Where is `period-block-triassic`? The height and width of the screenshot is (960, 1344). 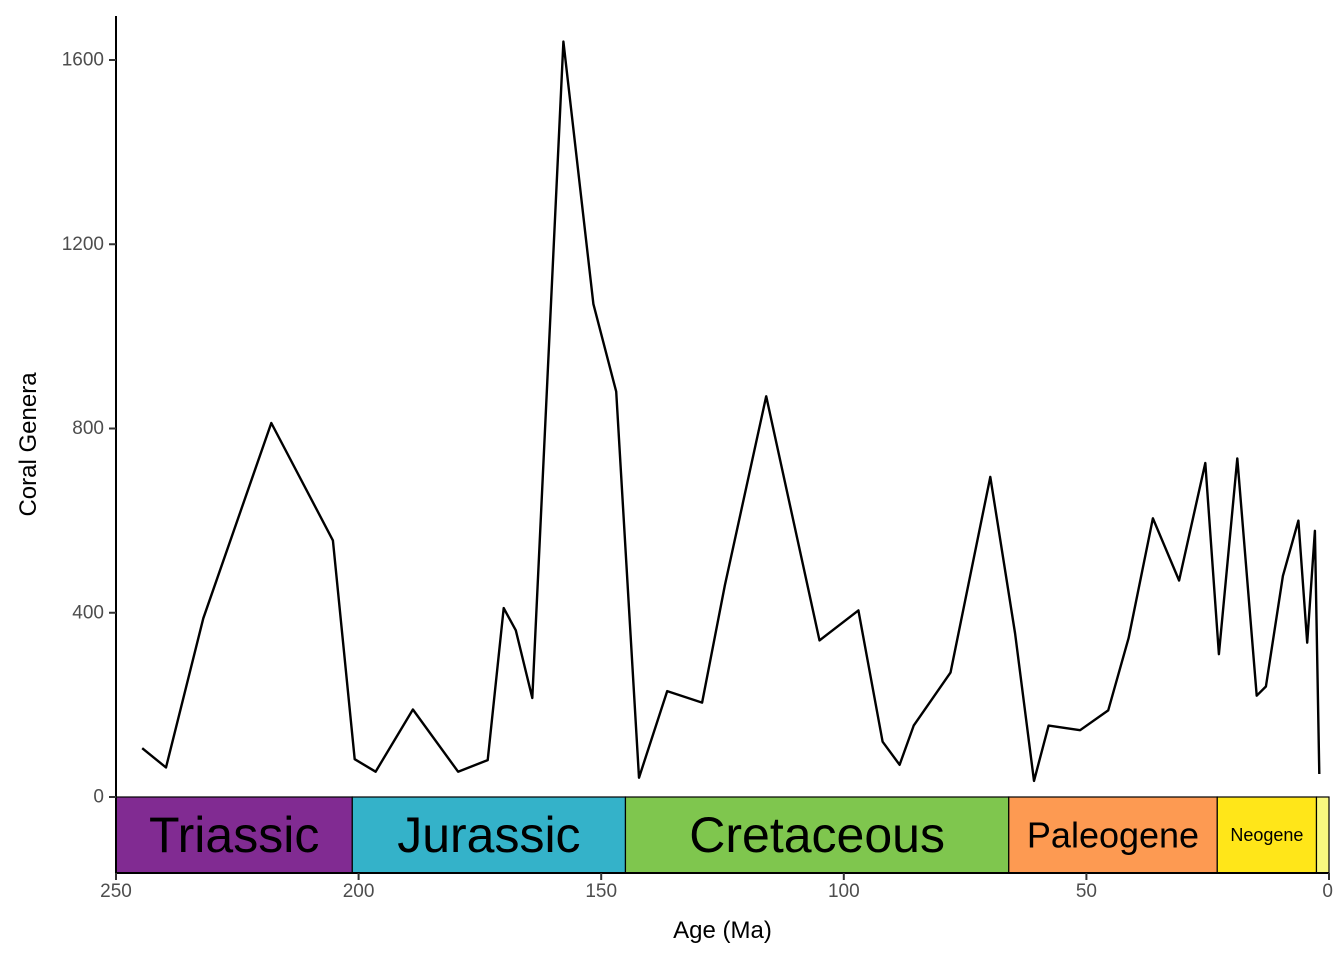
period-block-triassic is located at coordinates (234, 835).